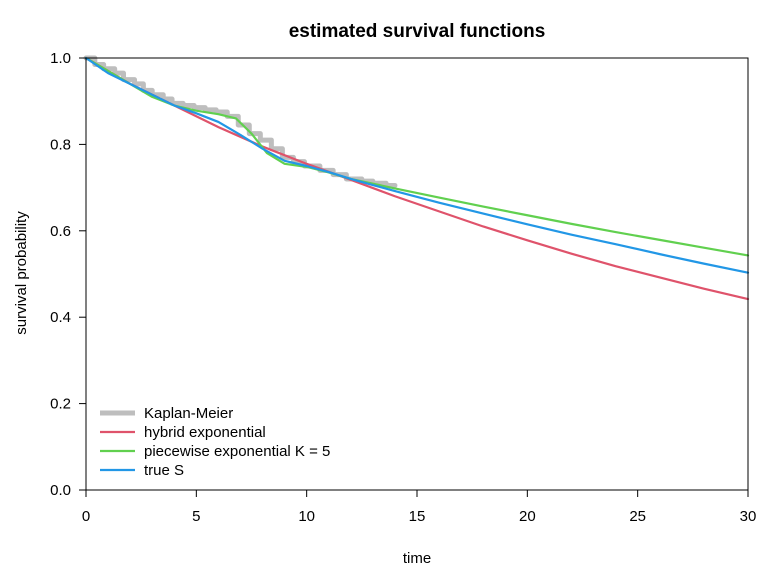 The width and height of the screenshot is (768, 576). What do you see at coordinates (196, 516) in the screenshot?
I see `x-tick-label: 5` at bounding box center [196, 516].